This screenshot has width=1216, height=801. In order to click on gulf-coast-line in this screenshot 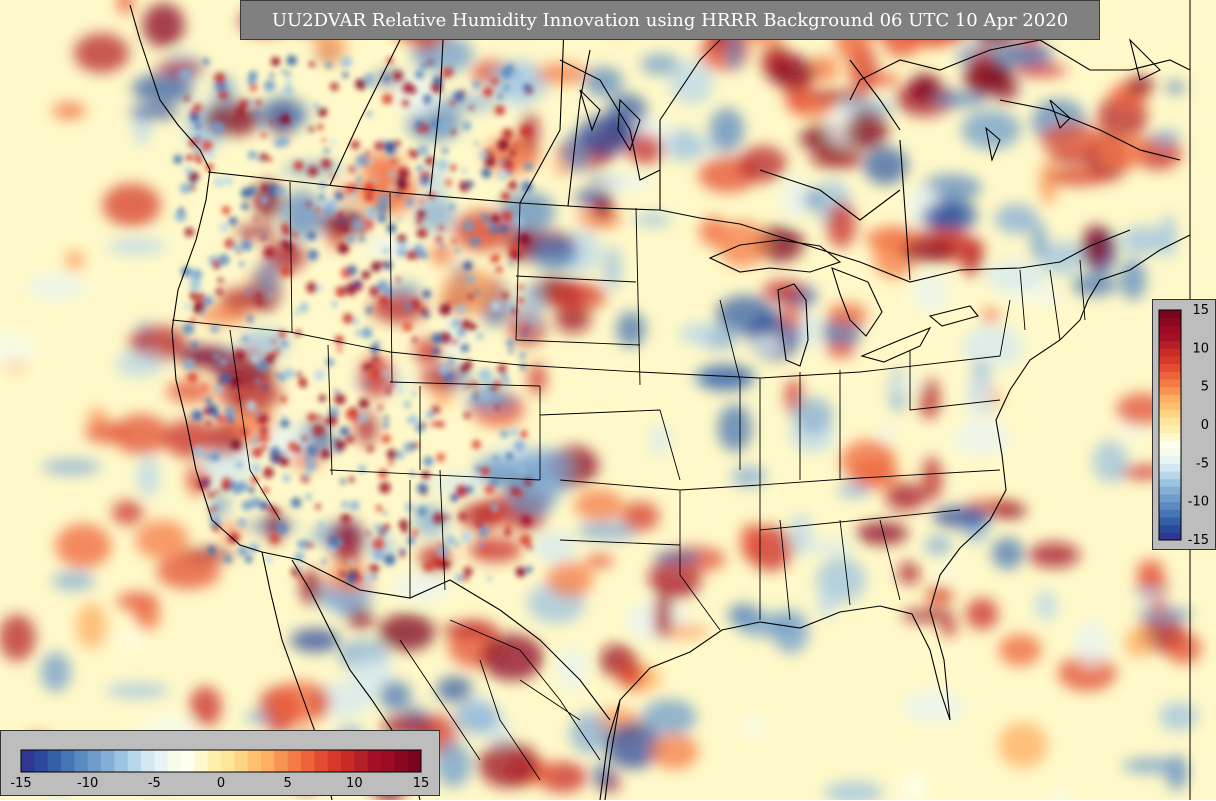, I will do `click(775, 702)`.